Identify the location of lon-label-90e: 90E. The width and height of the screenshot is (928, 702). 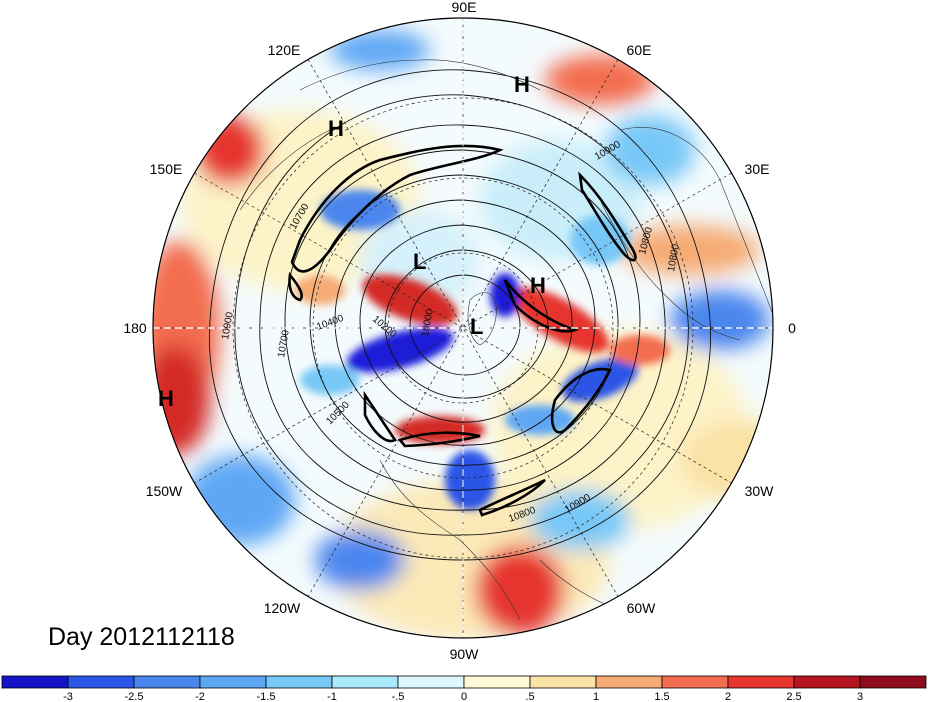
(464, 7).